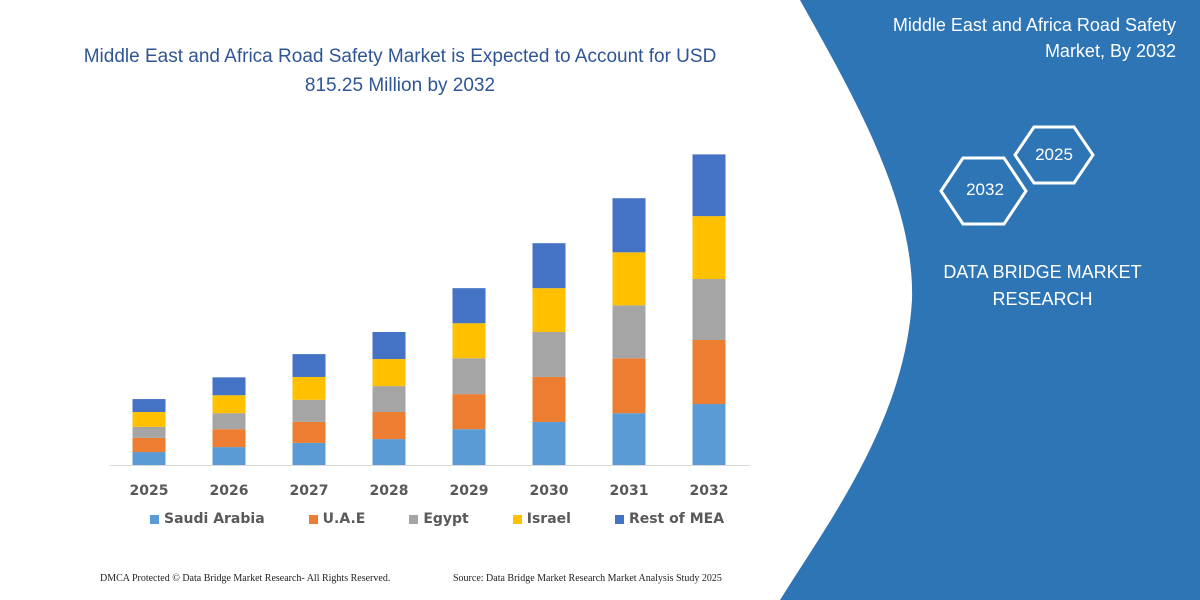  What do you see at coordinates (629, 279) in the screenshot?
I see `bar-segment-israel-2031` at bounding box center [629, 279].